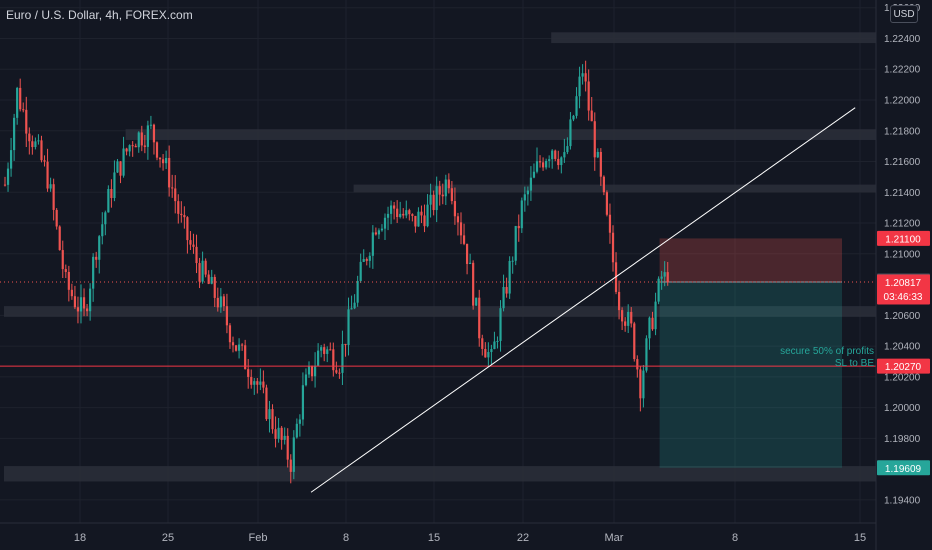 Image resolution: width=932 pixels, height=550 pixels. Describe the element at coordinates (903, 469) in the screenshot. I see `price-label: 1.19609` at that location.